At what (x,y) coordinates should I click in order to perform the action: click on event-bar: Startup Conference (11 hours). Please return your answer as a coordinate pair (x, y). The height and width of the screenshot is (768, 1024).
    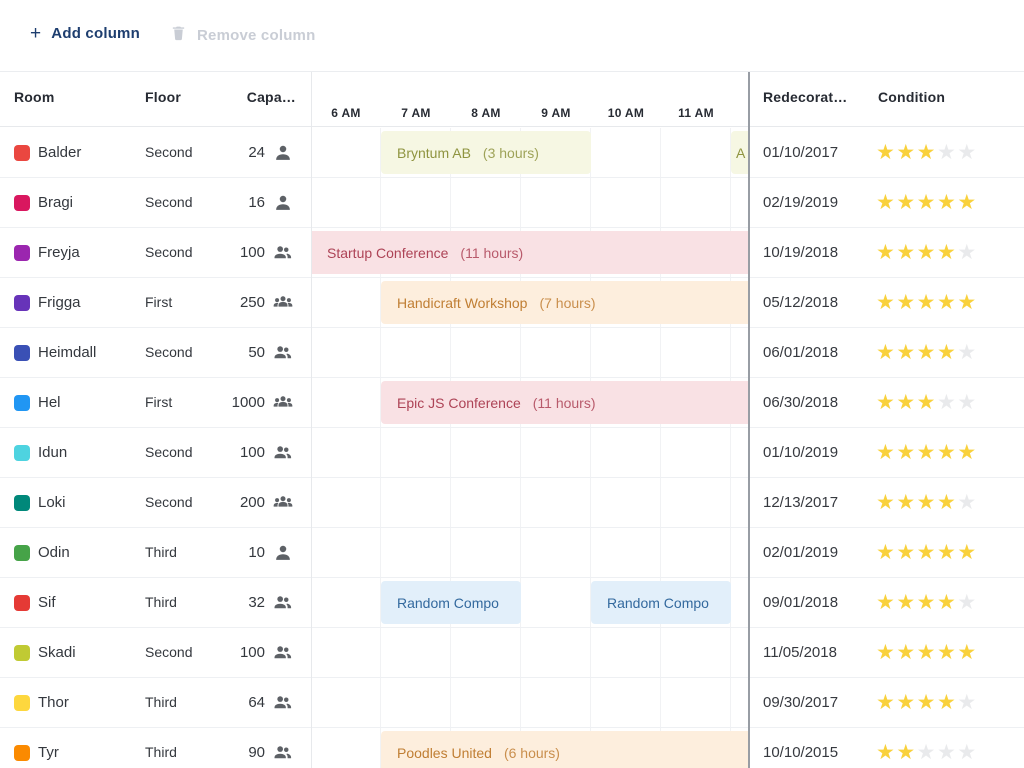
    Looking at the image, I should click on (529, 252).